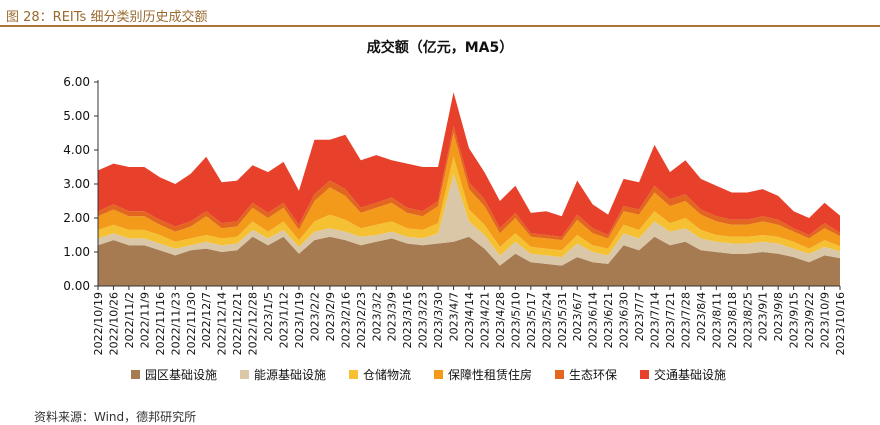 The image size is (880, 425). Describe the element at coordinates (716, 320) in the screenshot. I see `x-tick-label: 2023/8/11` at that location.